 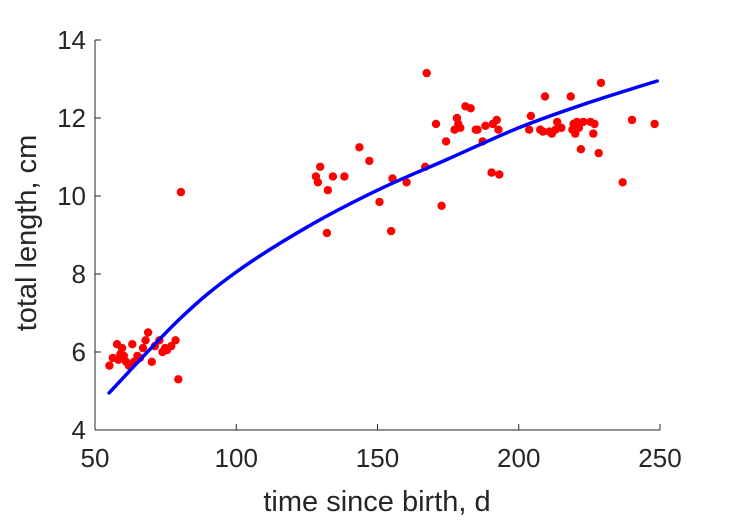 I want to click on y-tick-label: 4, so click(x=79, y=430).